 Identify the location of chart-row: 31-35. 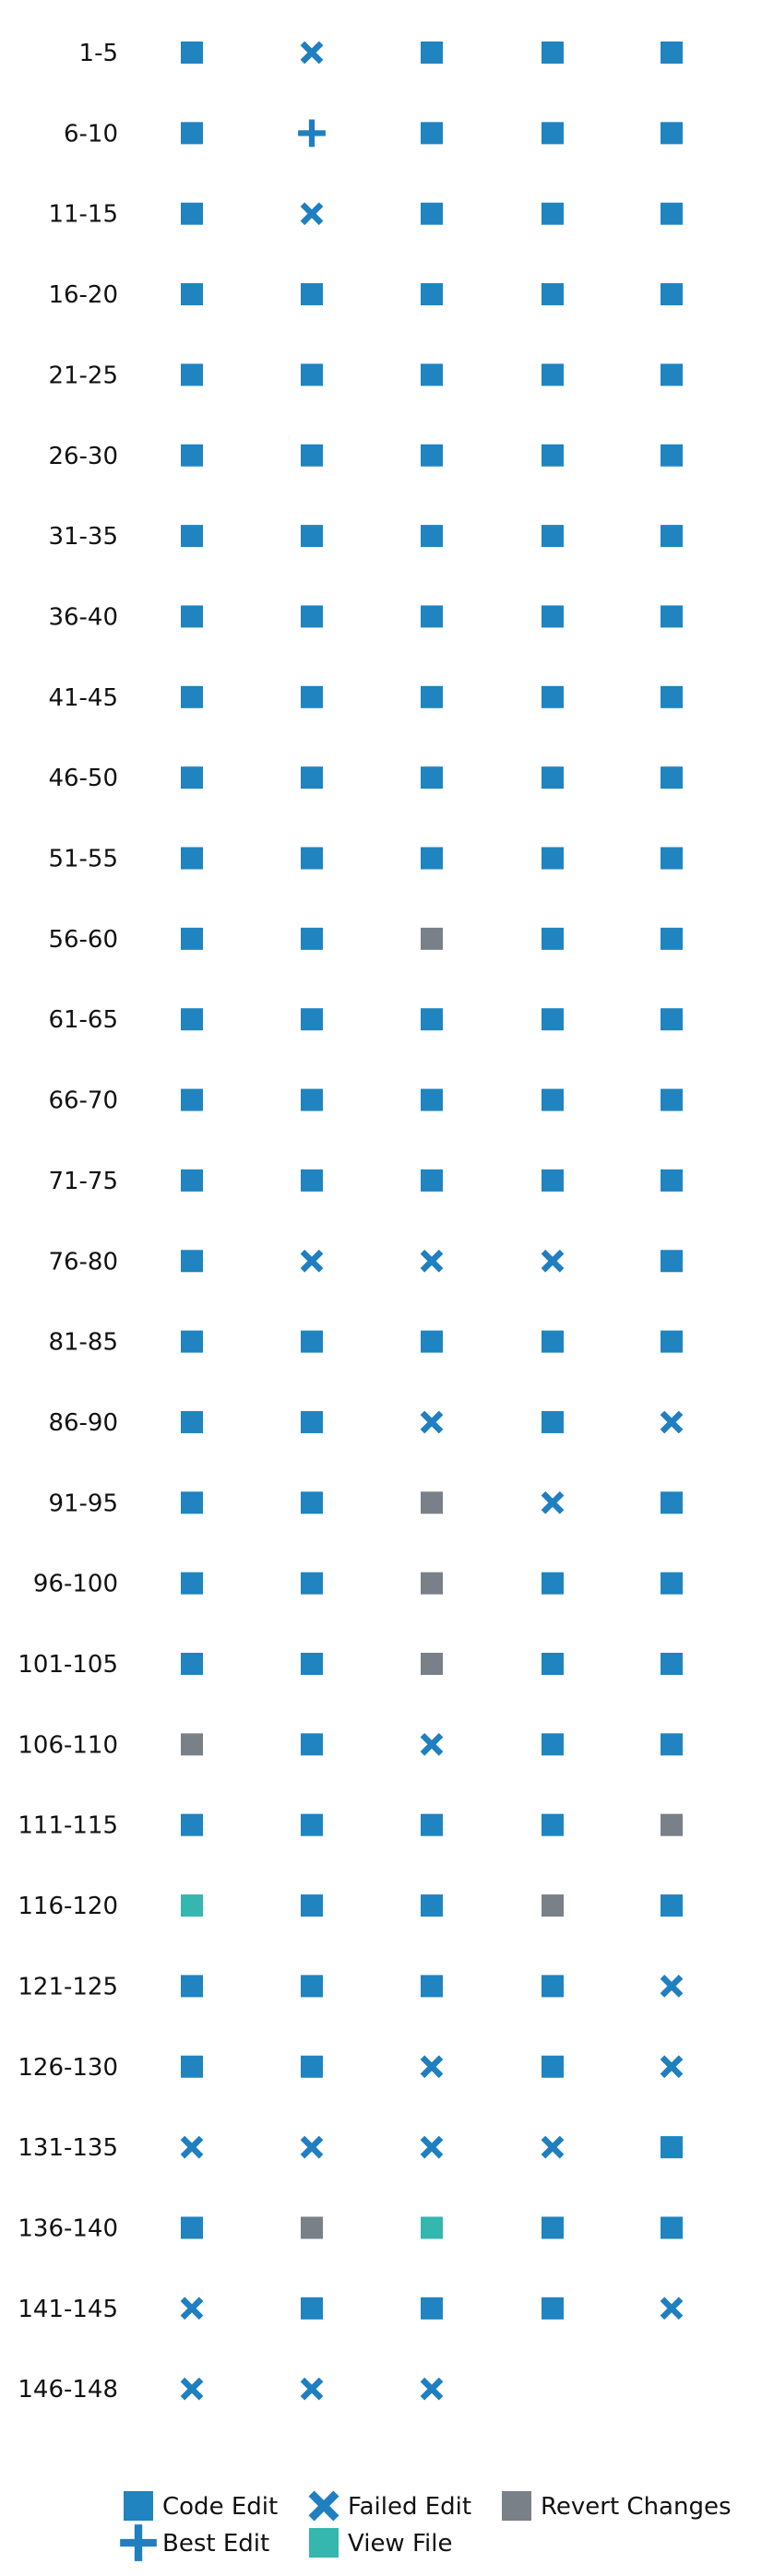
(365, 537).